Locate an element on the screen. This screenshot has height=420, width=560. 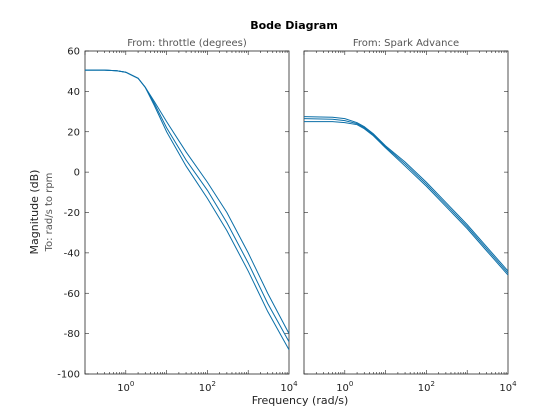
y-tick-label: -20 is located at coordinates (72, 213).